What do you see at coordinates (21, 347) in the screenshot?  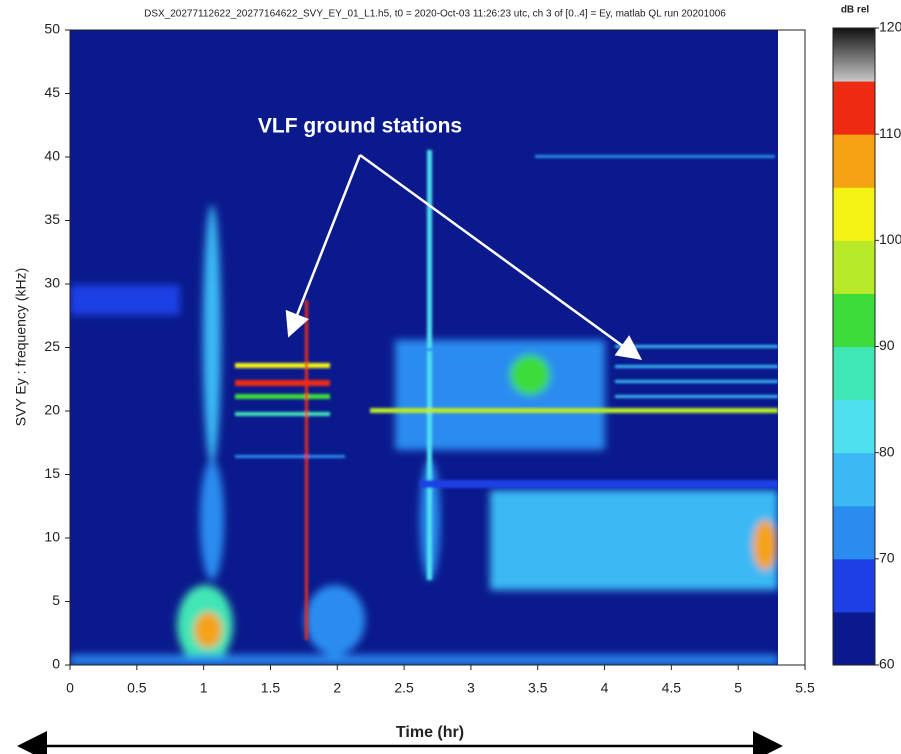 I see `y-axis-label: SVY Ey : frequency (kHz)` at bounding box center [21, 347].